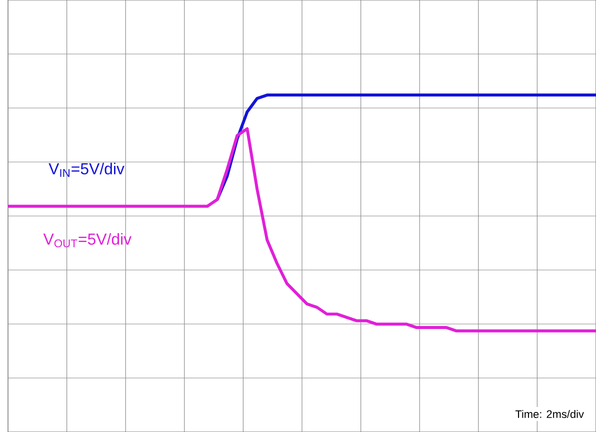 The image size is (596, 432). What do you see at coordinates (87, 240) in the screenshot?
I see `series-label: V$_{OUT}$=5V/div` at bounding box center [87, 240].